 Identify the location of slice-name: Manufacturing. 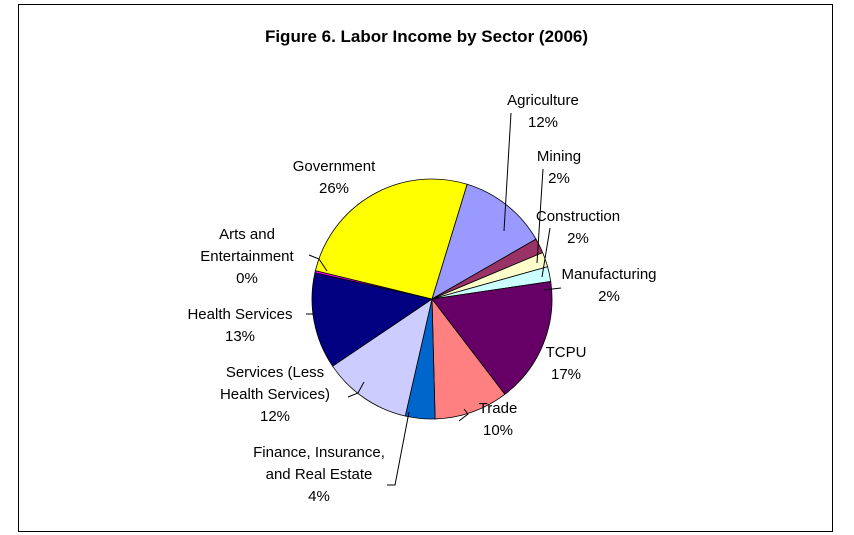
(608, 274).